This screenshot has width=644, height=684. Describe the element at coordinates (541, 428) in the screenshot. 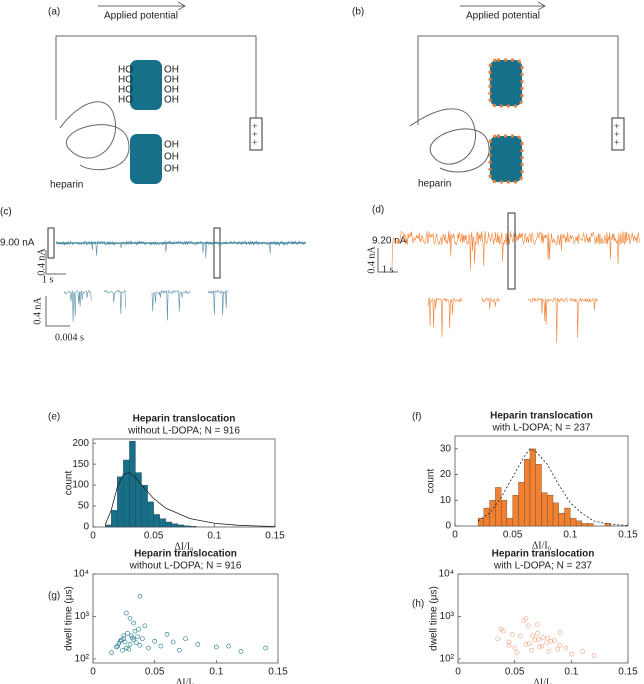

I see `chart-subtitle: with L-DOPA; N = 237` at that location.